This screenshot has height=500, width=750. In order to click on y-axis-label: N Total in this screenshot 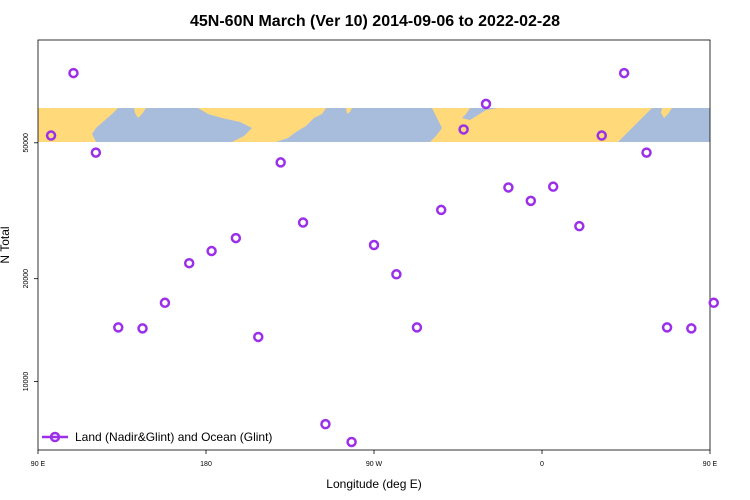, I will do `click(6, 244)`.